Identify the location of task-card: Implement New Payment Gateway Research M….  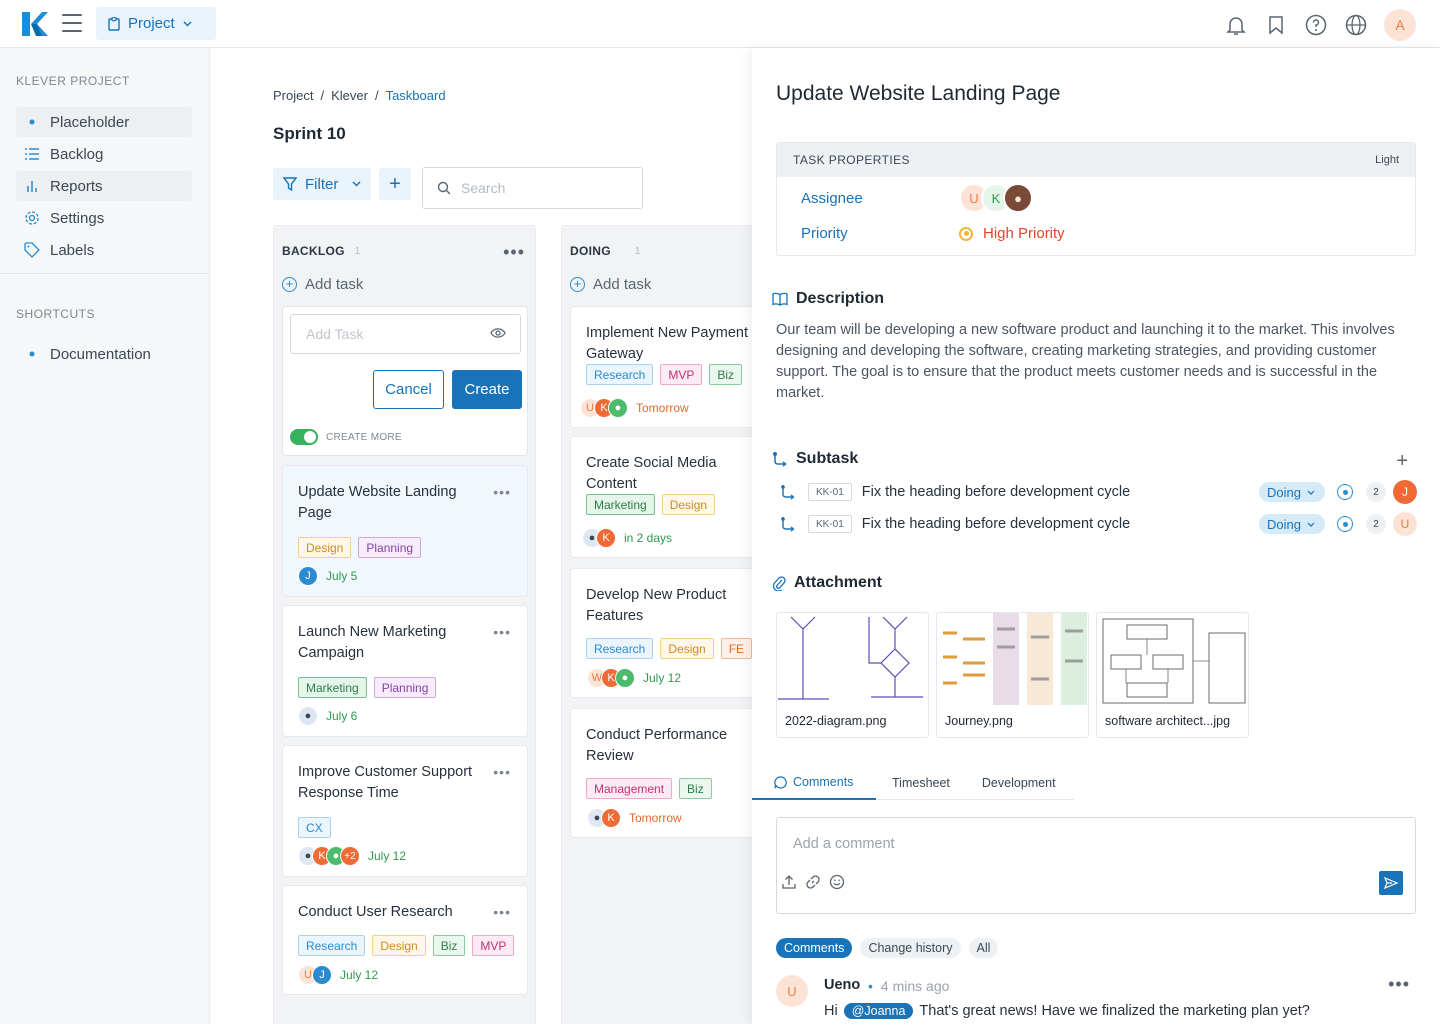
(670, 367).